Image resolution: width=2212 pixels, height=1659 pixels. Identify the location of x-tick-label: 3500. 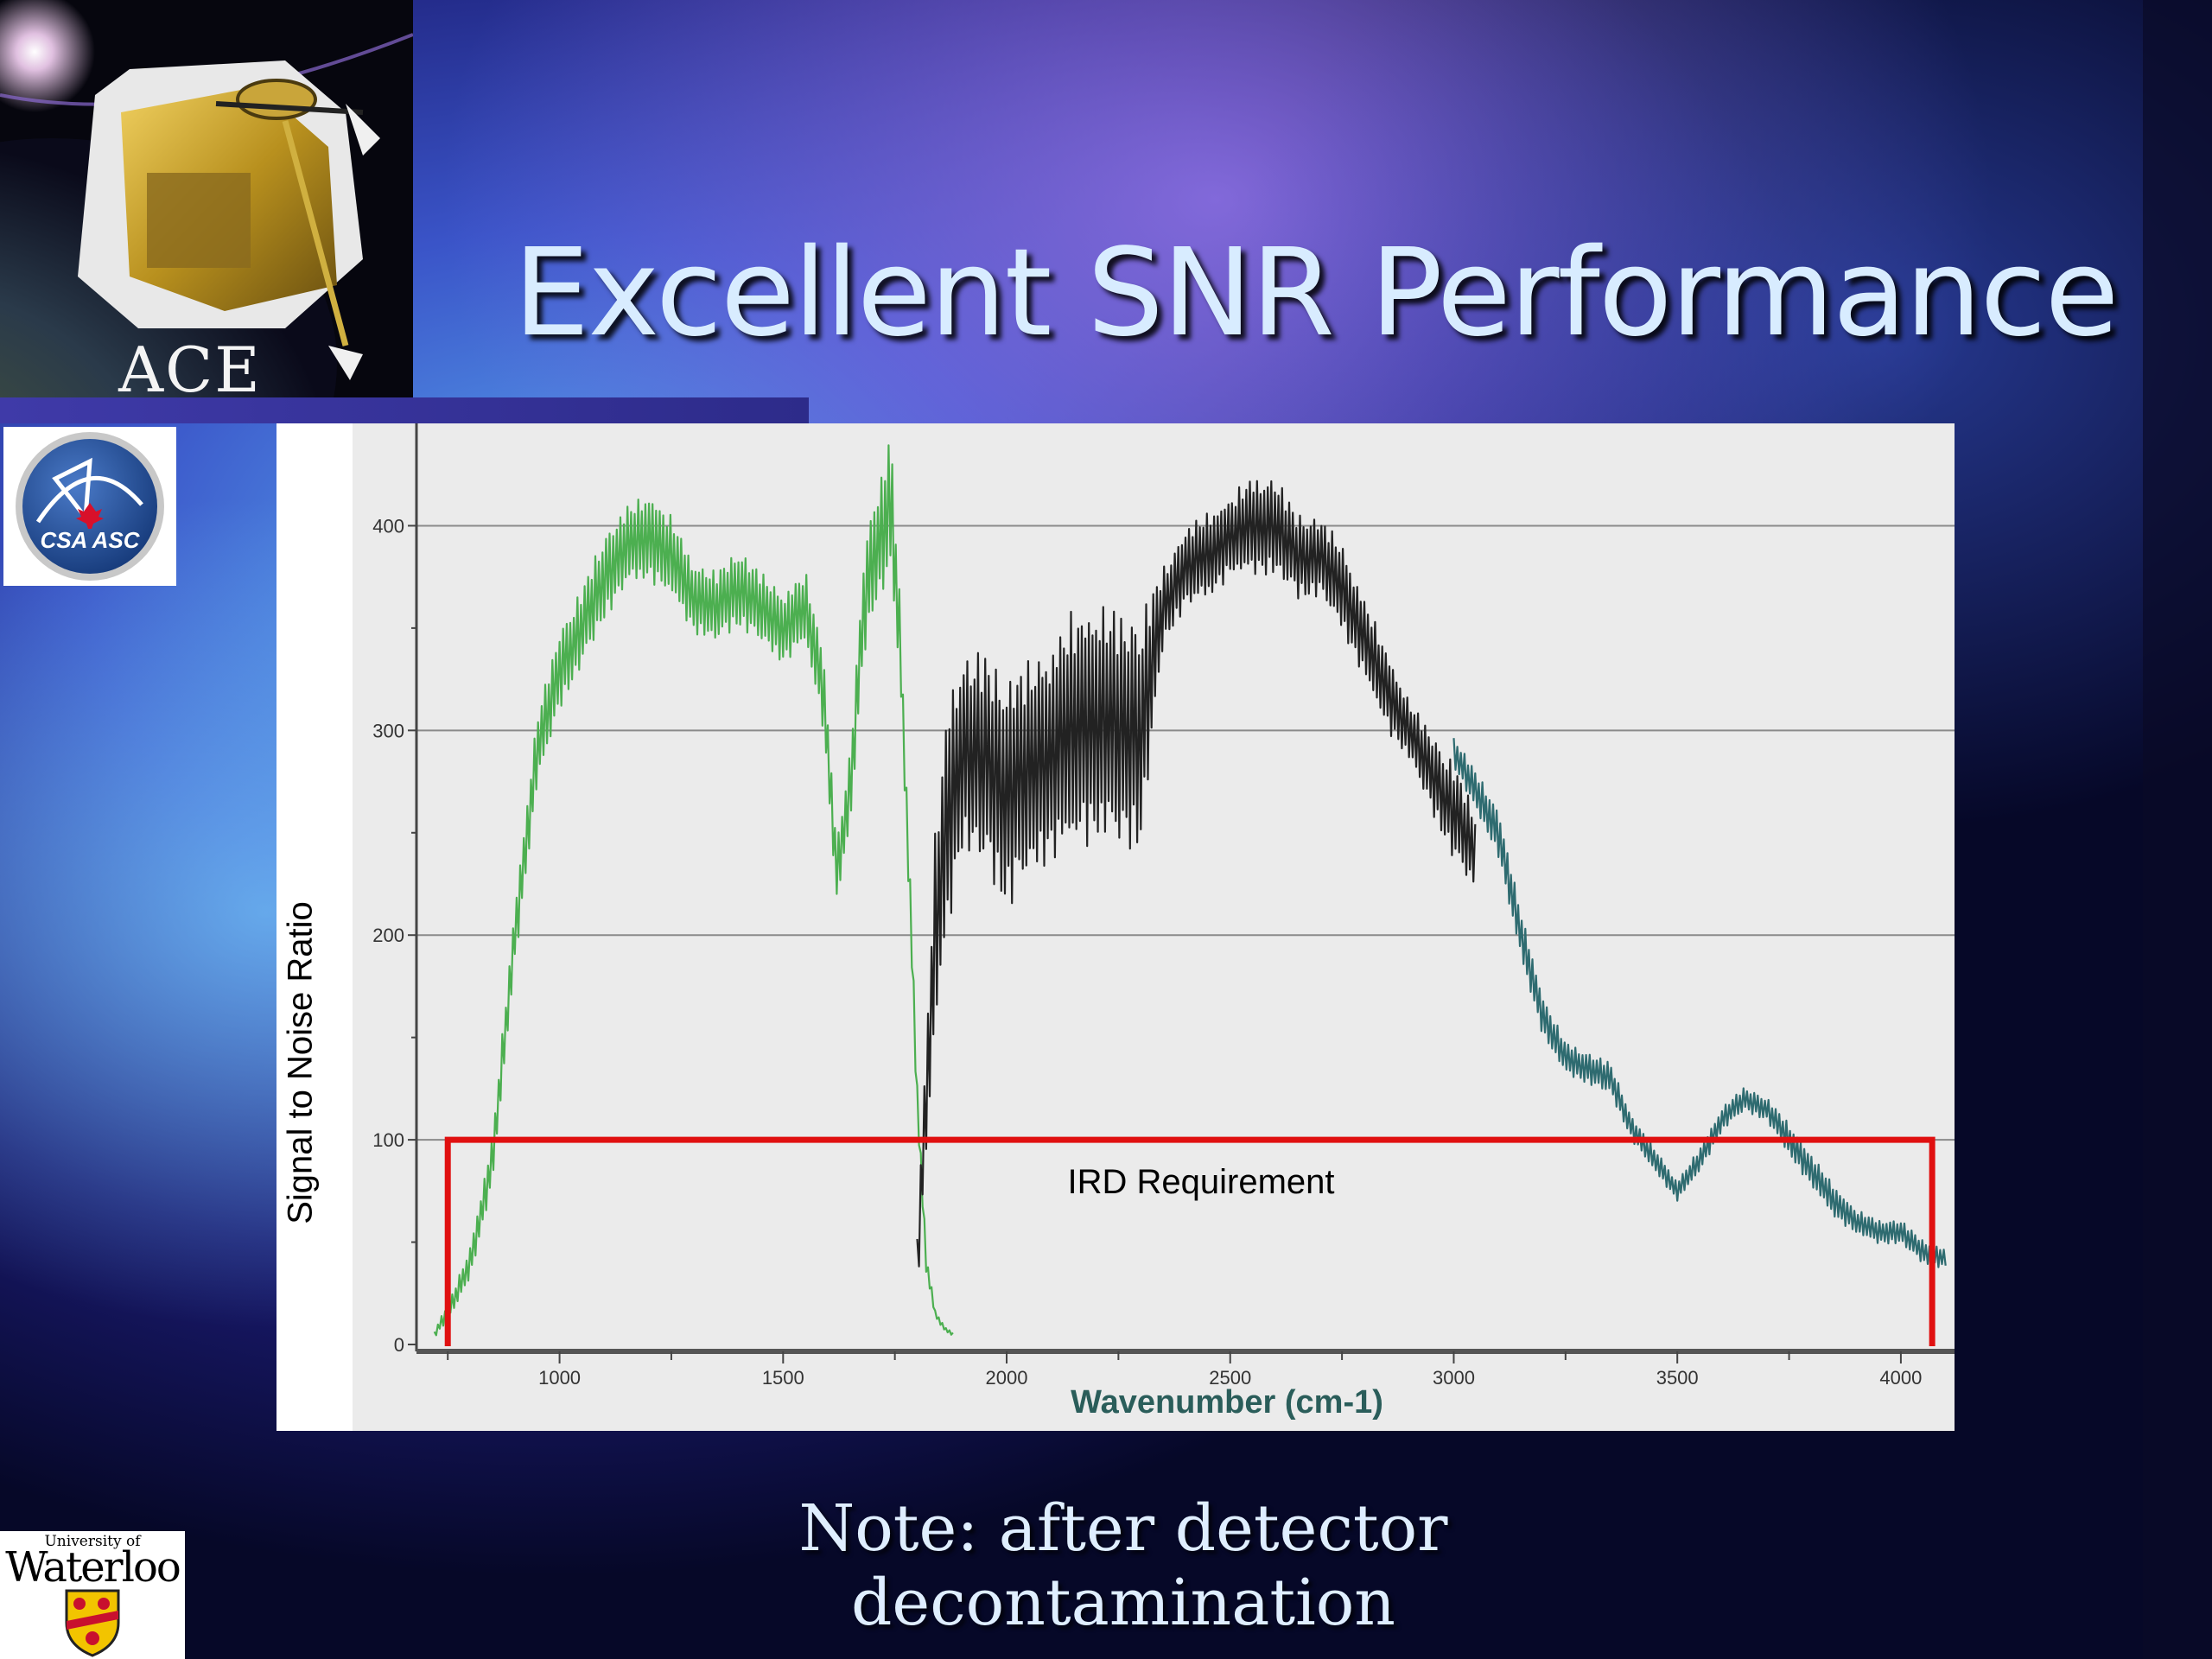
(1677, 1378).